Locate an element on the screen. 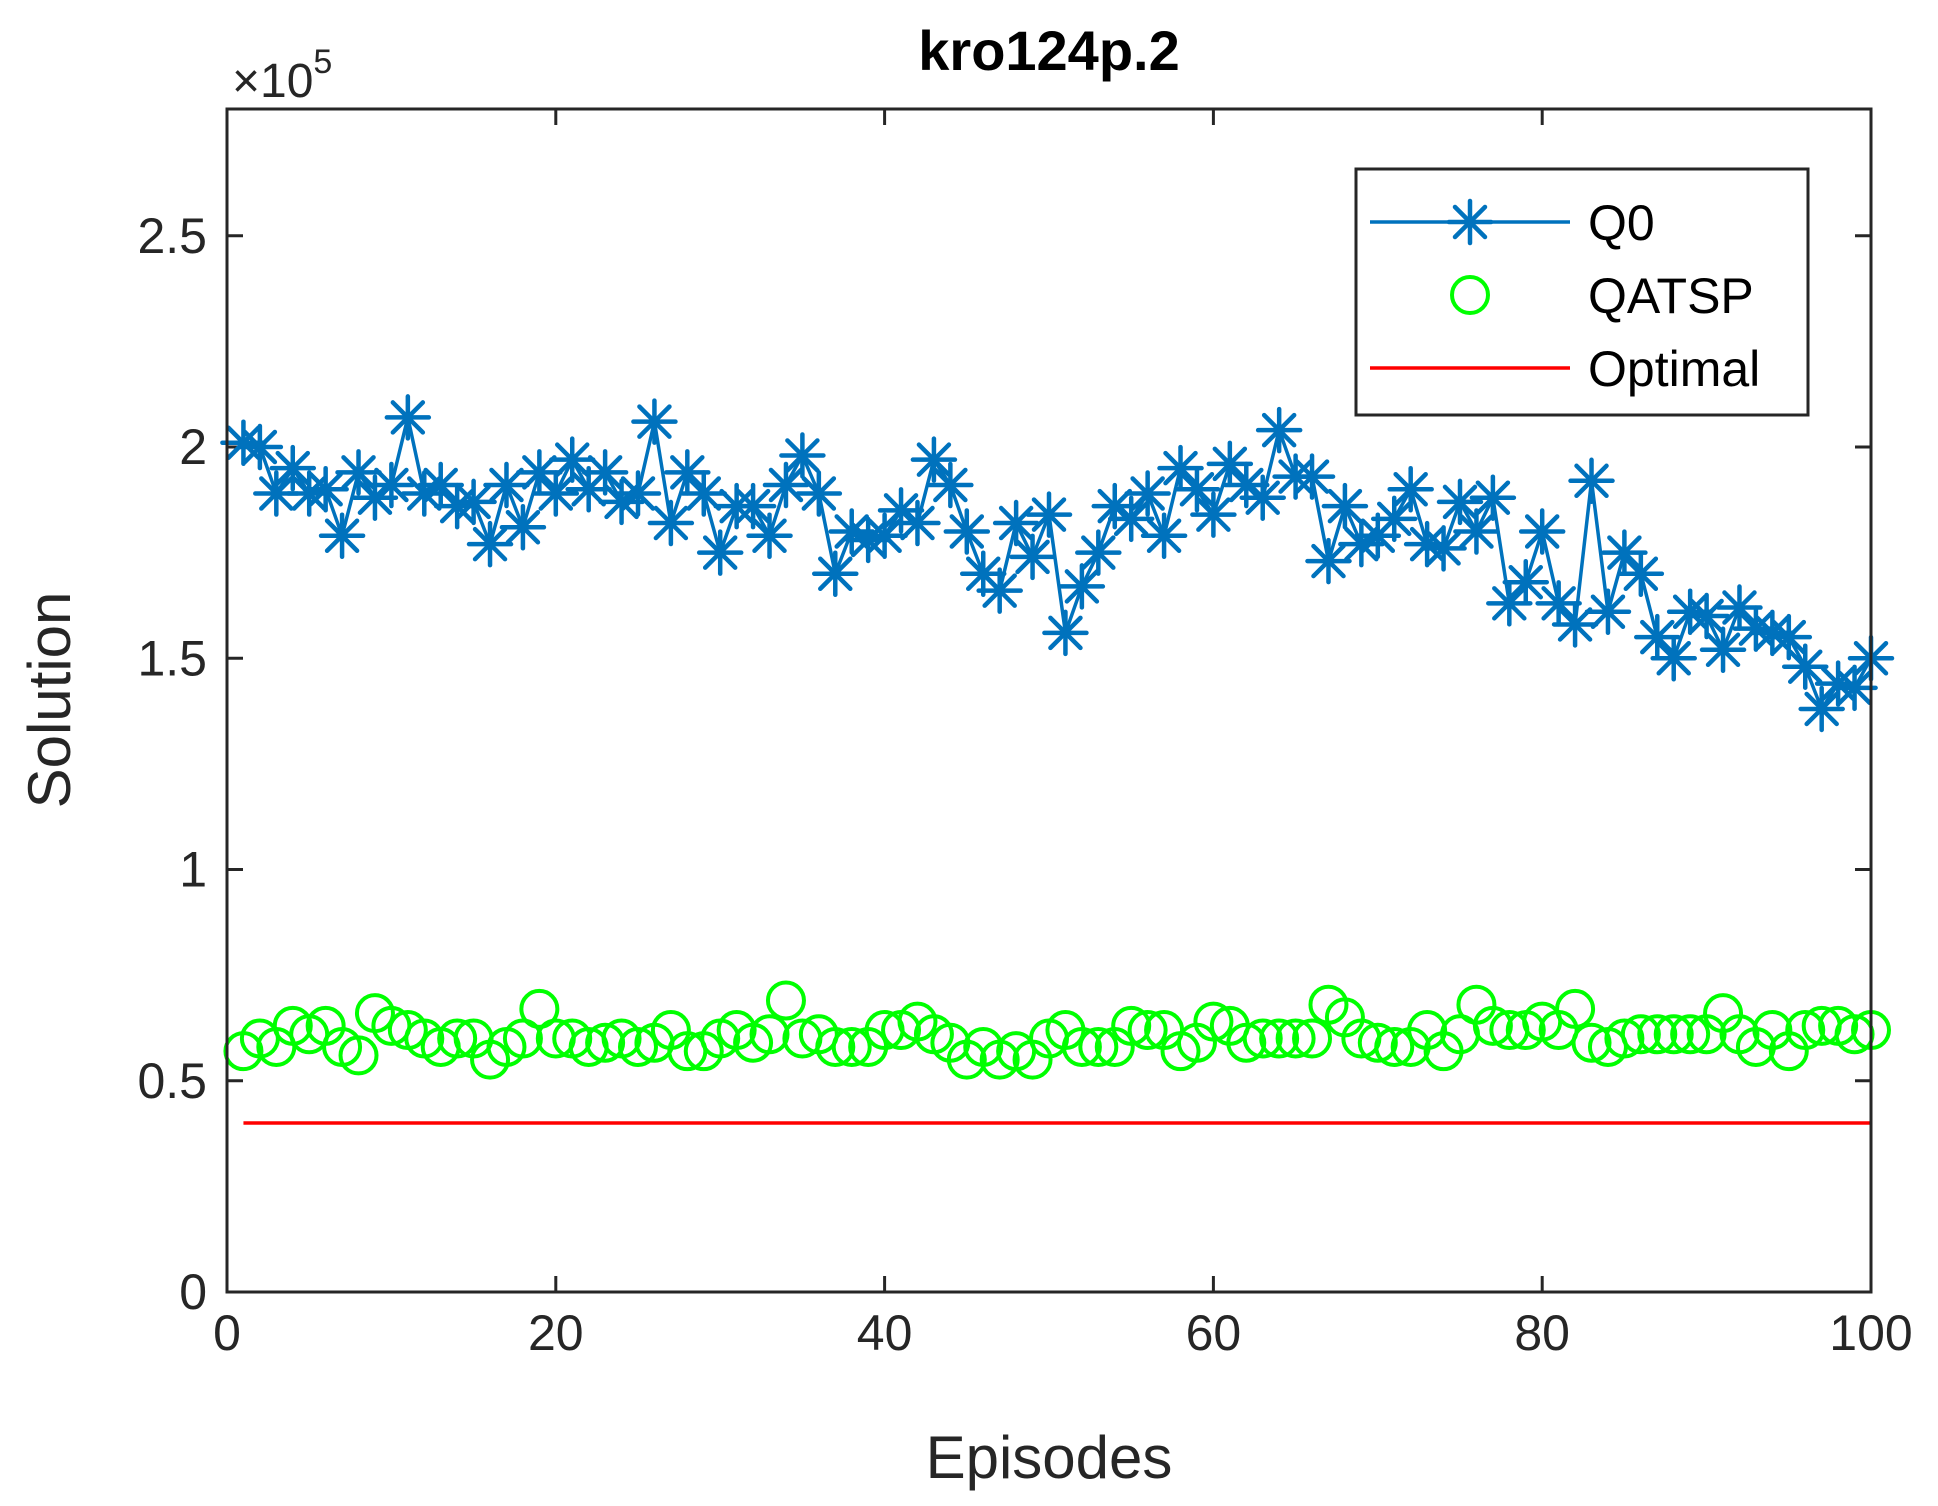  chart-title: kro124p.2 is located at coordinates (1049, 50).